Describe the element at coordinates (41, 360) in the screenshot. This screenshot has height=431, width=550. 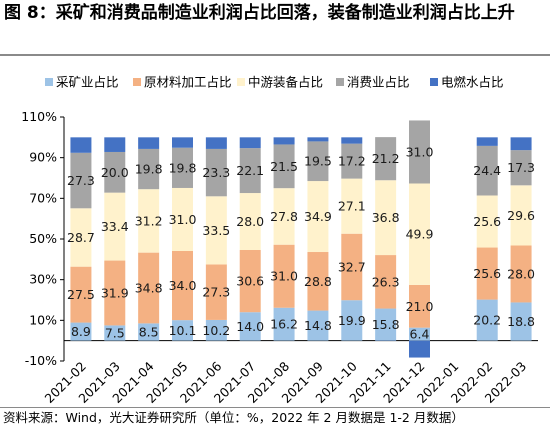
I see `y-tick-label: -10%` at that location.